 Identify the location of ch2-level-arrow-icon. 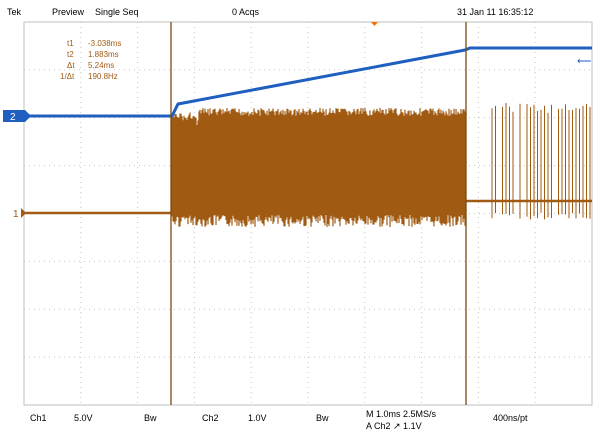
(28, 116).